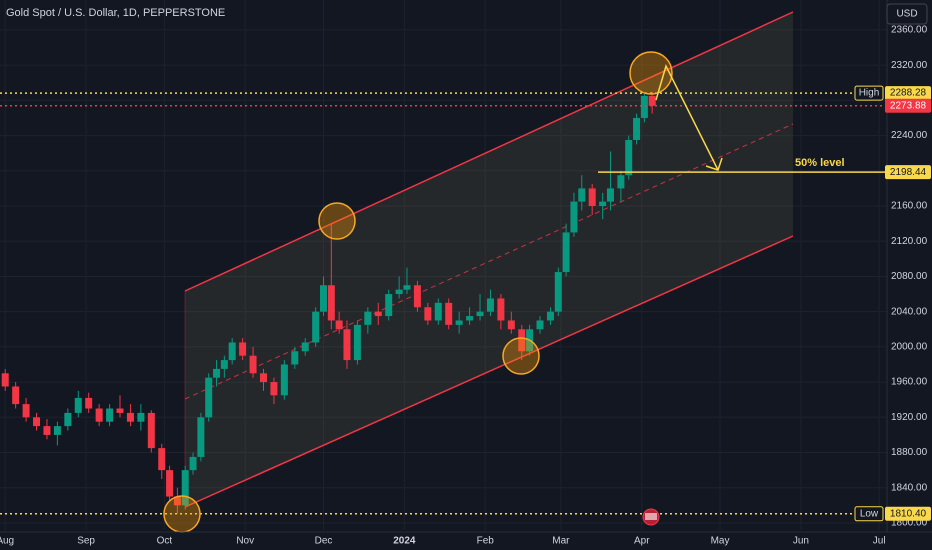 Image resolution: width=932 pixels, height=550 pixels. What do you see at coordinates (324, 541) in the screenshot?
I see `x-tick-label: Dec` at bounding box center [324, 541].